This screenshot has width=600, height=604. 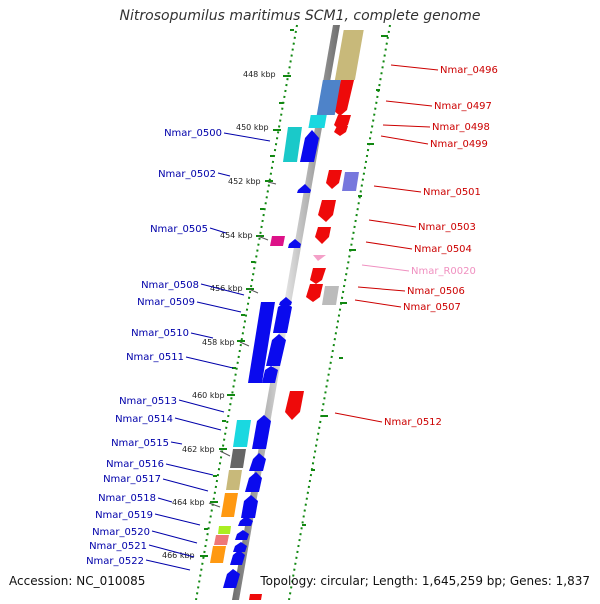 What do you see at coordinates (135, 464) in the screenshot?
I see `gene-label: Nmar_0516` at bounding box center [135, 464].